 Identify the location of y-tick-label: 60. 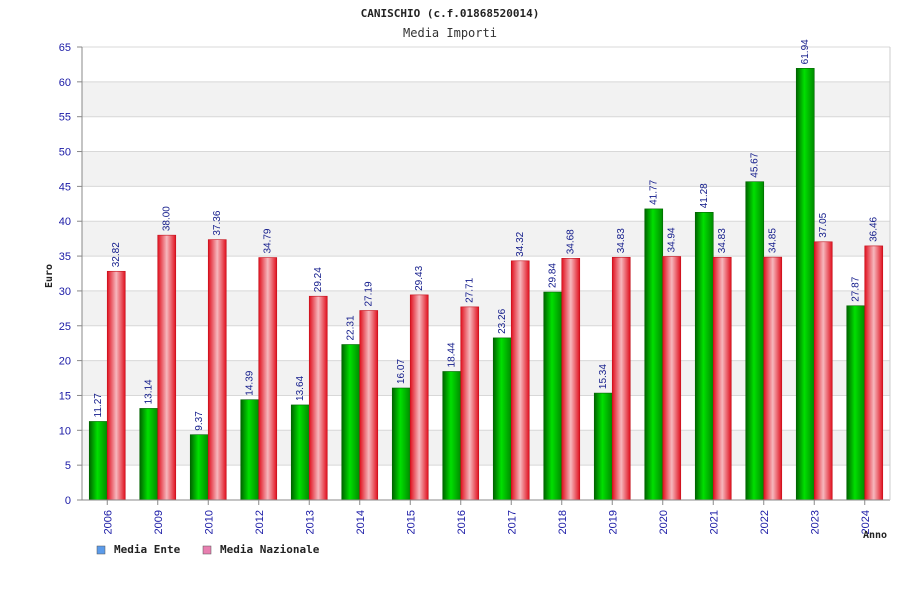
(65, 83).